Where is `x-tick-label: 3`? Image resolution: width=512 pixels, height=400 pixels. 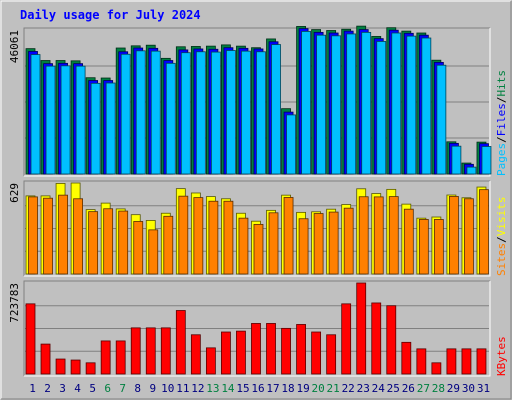
x-tick-label: 3 is located at coordinates (62, 388).